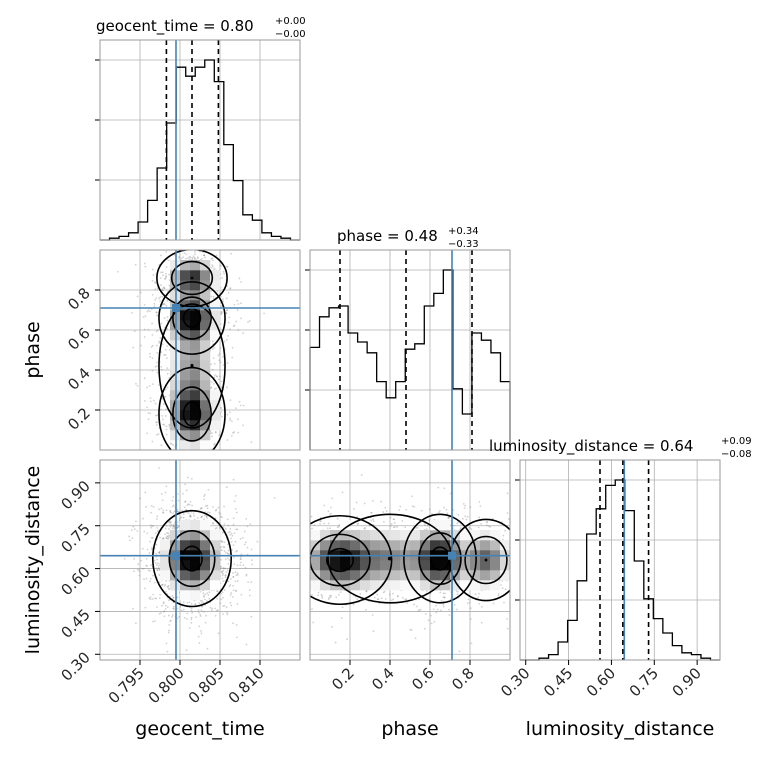  I want to click on y-axis-label-phase: phase, so click(33, 349).